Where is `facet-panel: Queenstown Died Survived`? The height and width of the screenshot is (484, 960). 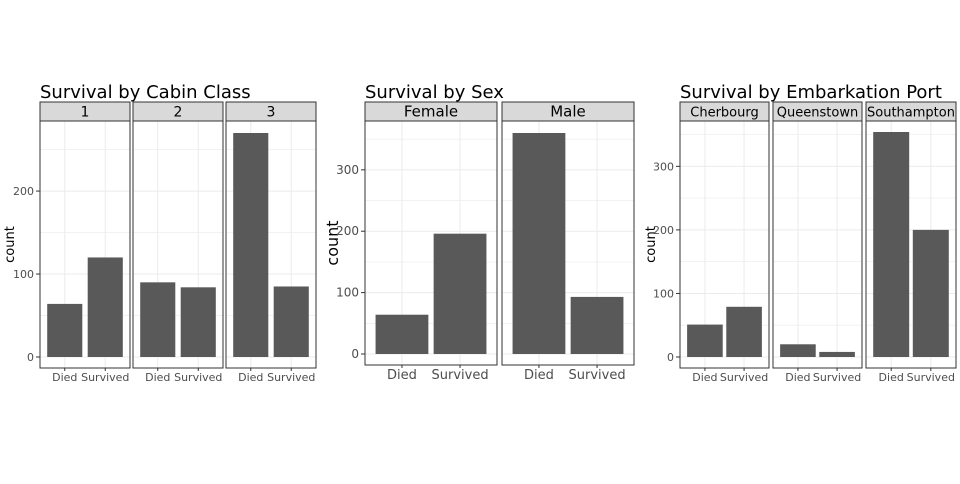
facet-panel: Queenstown Died Survived is located at coordinates (817, 242).